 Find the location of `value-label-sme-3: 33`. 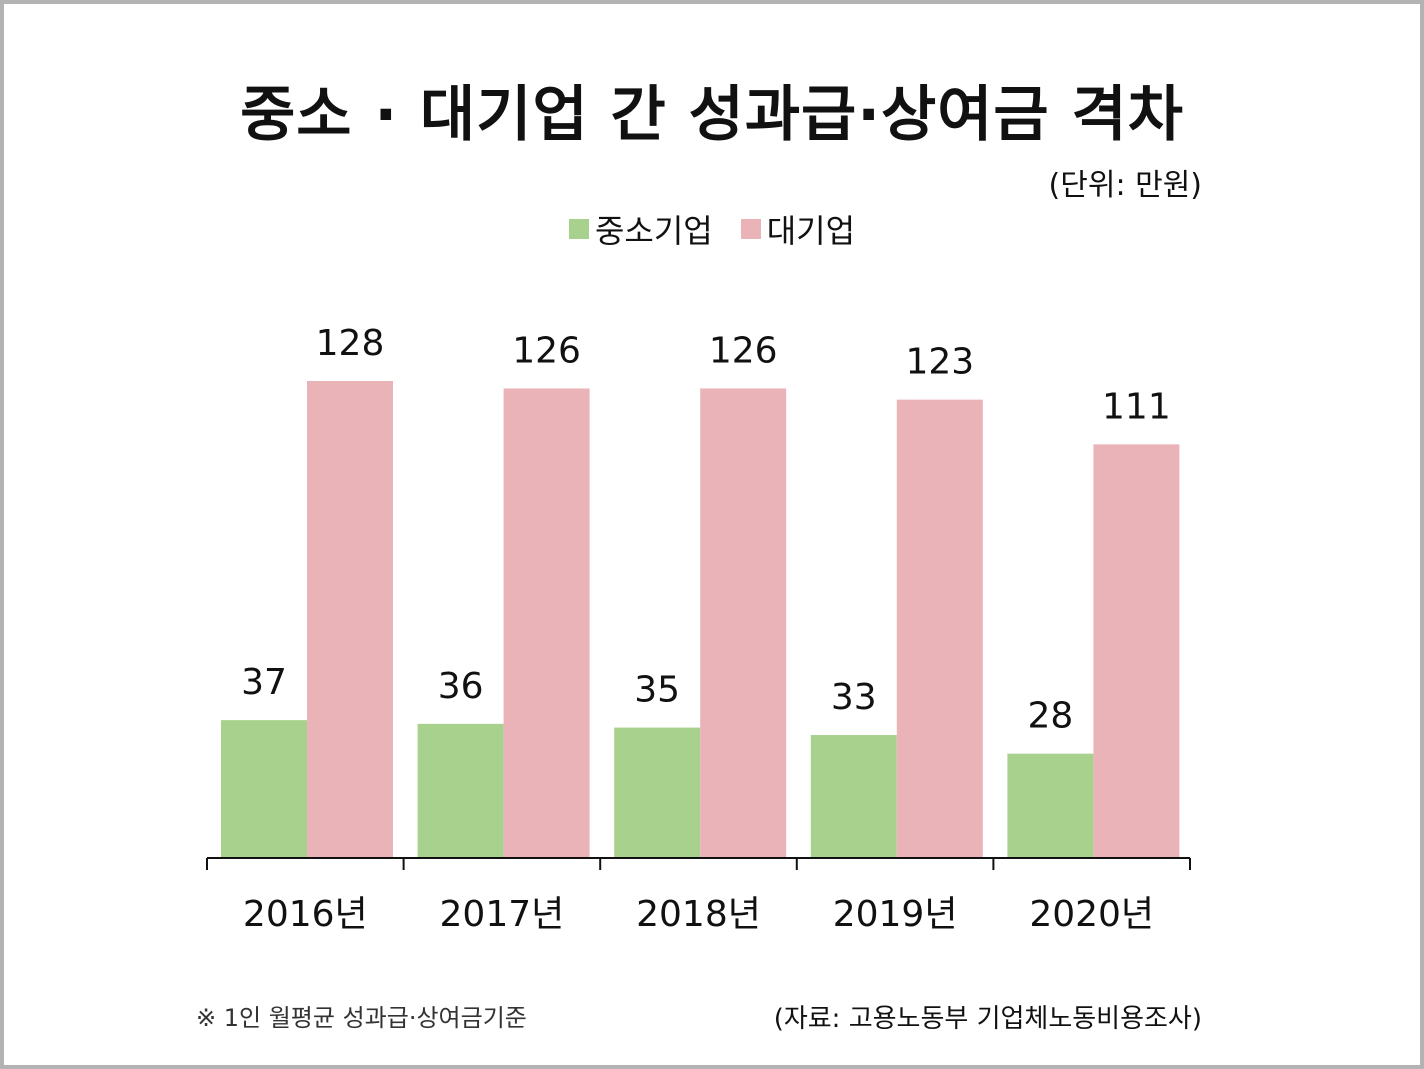

value-label-sme-3: 33 is located at coordinates (854, 697).